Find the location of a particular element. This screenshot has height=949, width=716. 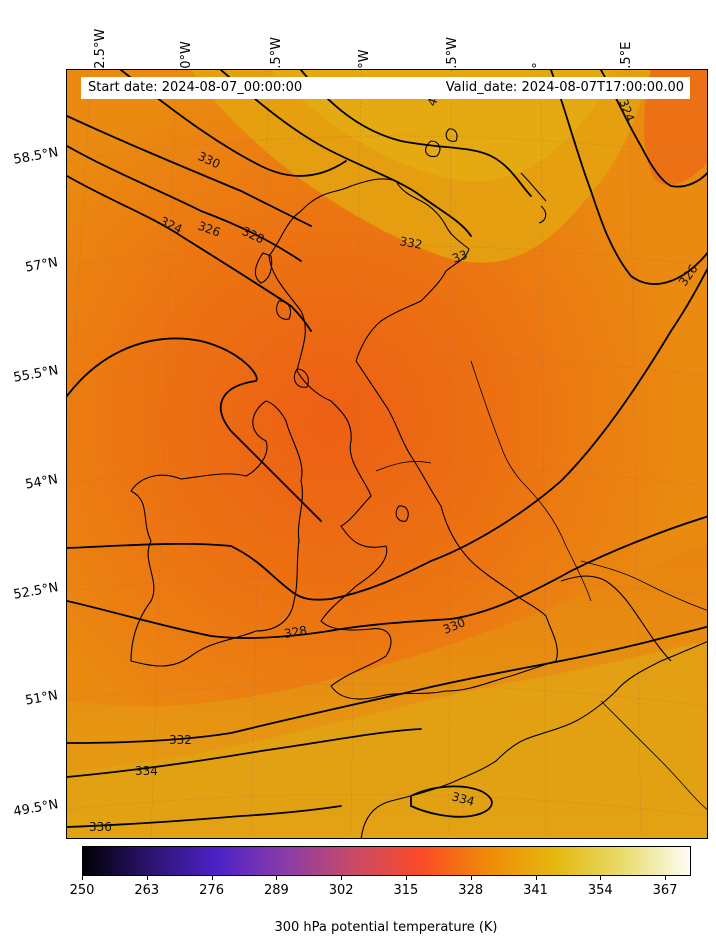

contour-336-south is located at coordinates (204, 816).